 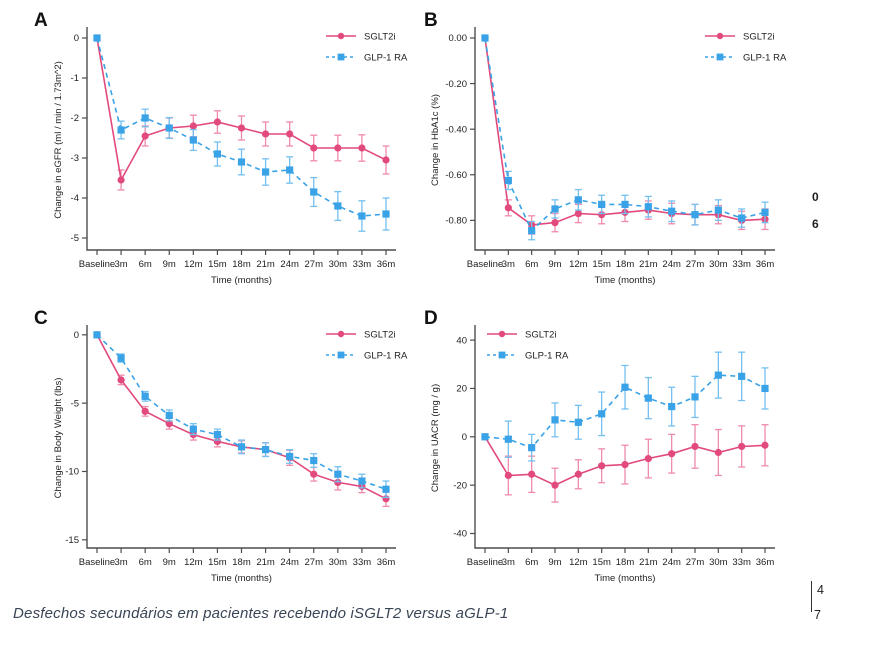 I want to click on clipped-text-fragment-top: 0, so click(x=815, y=197).